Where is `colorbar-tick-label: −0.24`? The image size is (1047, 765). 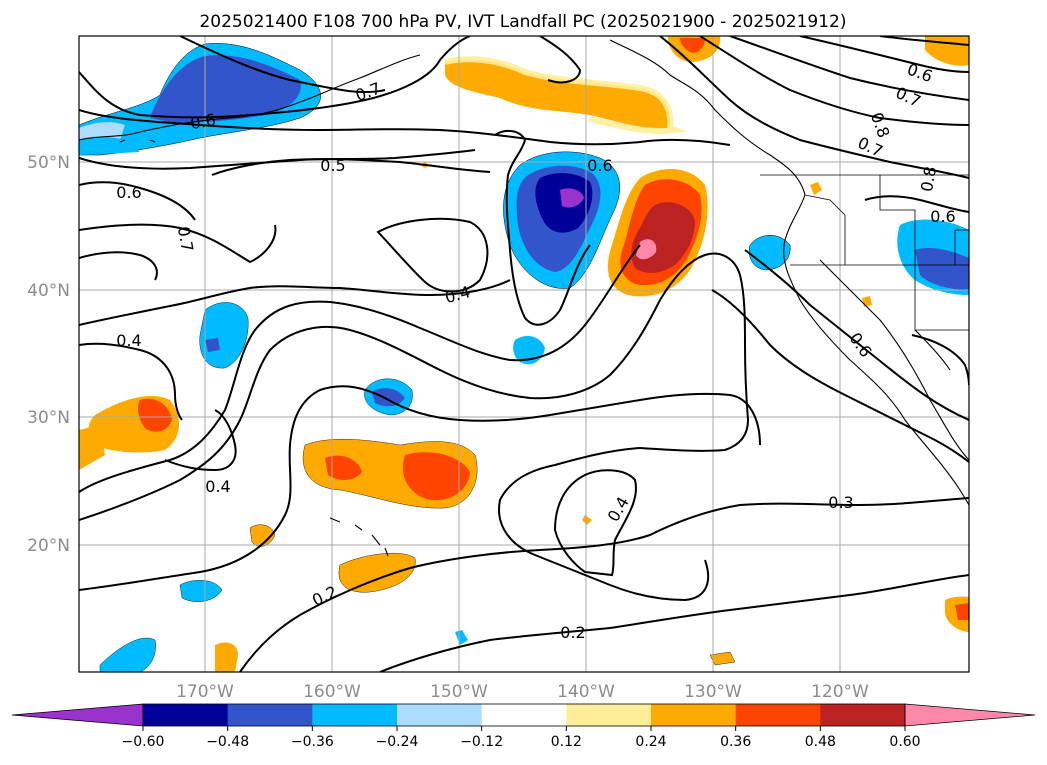 colorbar-tick-label: −0.24 is located at coordinates (397, 742).